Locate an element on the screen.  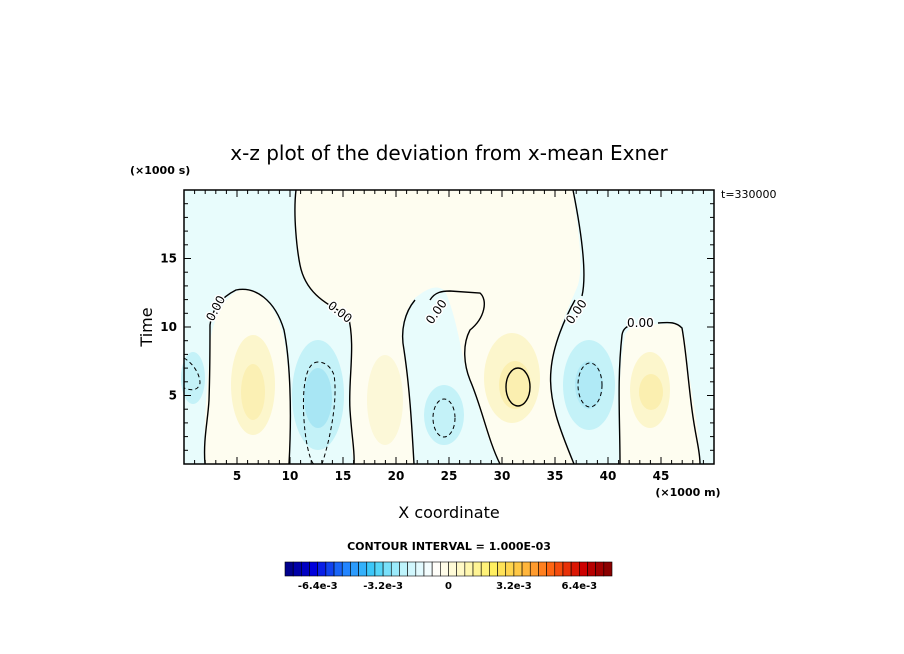
contour-interval-label: CONTOUR INTERVAL = 1.000E-03 is located at coordinates (449, 546).